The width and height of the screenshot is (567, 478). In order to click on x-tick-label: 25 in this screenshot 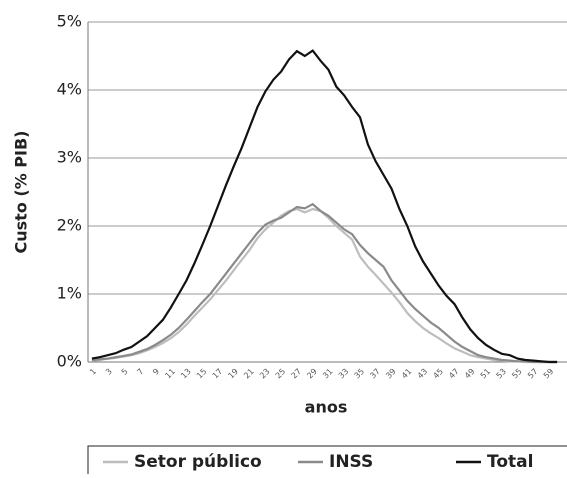, I will do `click(281, 374)`.